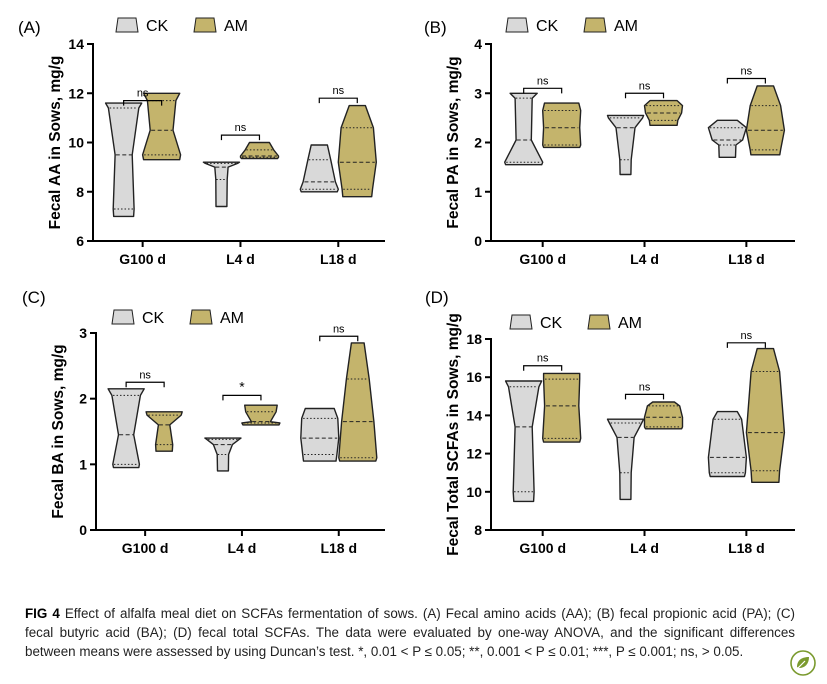  I want to click on panel-label: (D), so click(437, 297).